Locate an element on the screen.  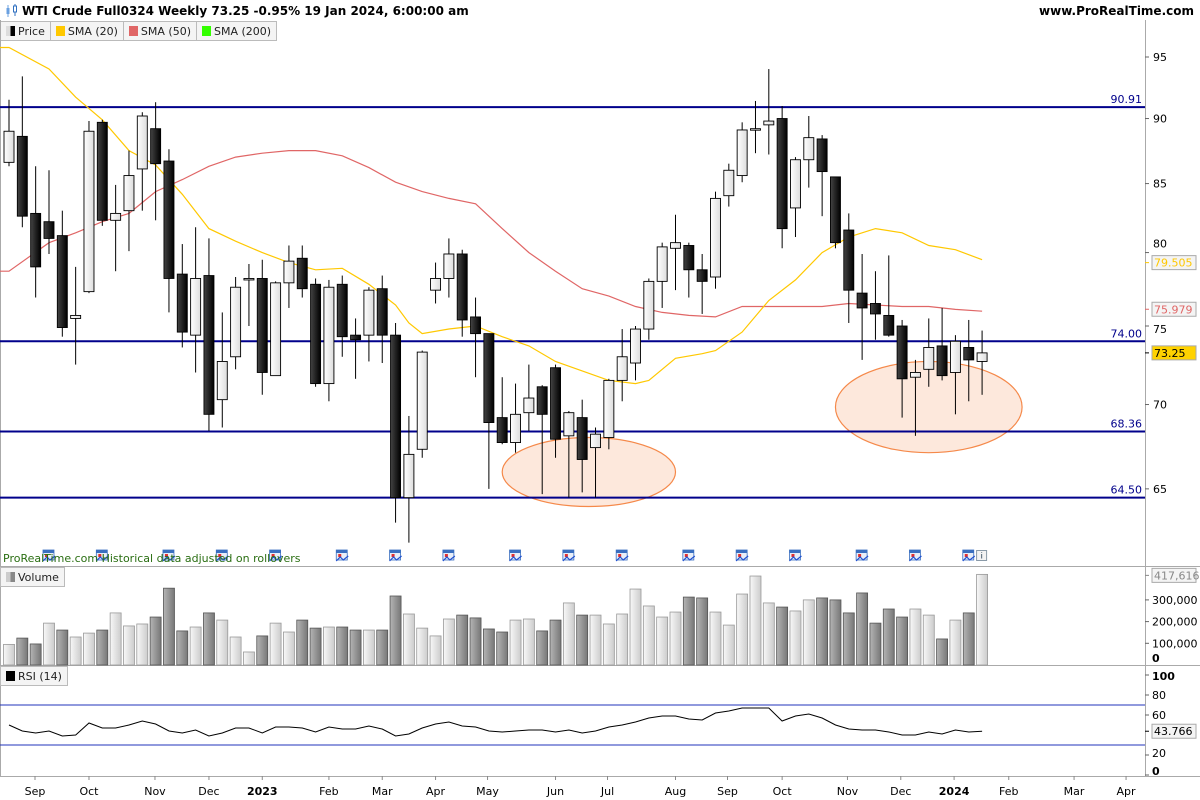
price-tick-label: 90 is located at coordinates (1160, 119).